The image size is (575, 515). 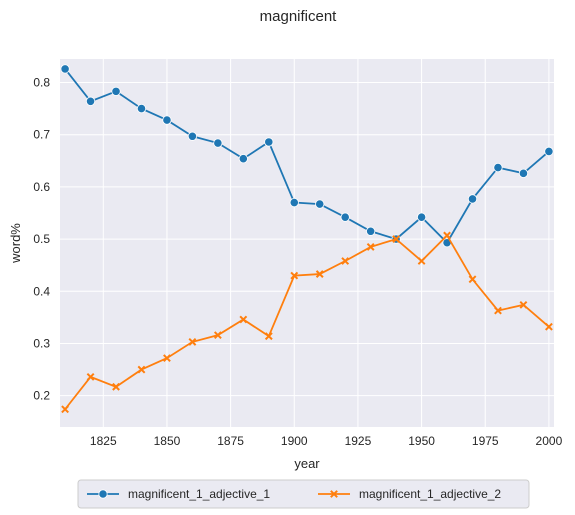 I want to click on legend-entry: magnificent_1_adjective_1, so click(x=178, y=494).